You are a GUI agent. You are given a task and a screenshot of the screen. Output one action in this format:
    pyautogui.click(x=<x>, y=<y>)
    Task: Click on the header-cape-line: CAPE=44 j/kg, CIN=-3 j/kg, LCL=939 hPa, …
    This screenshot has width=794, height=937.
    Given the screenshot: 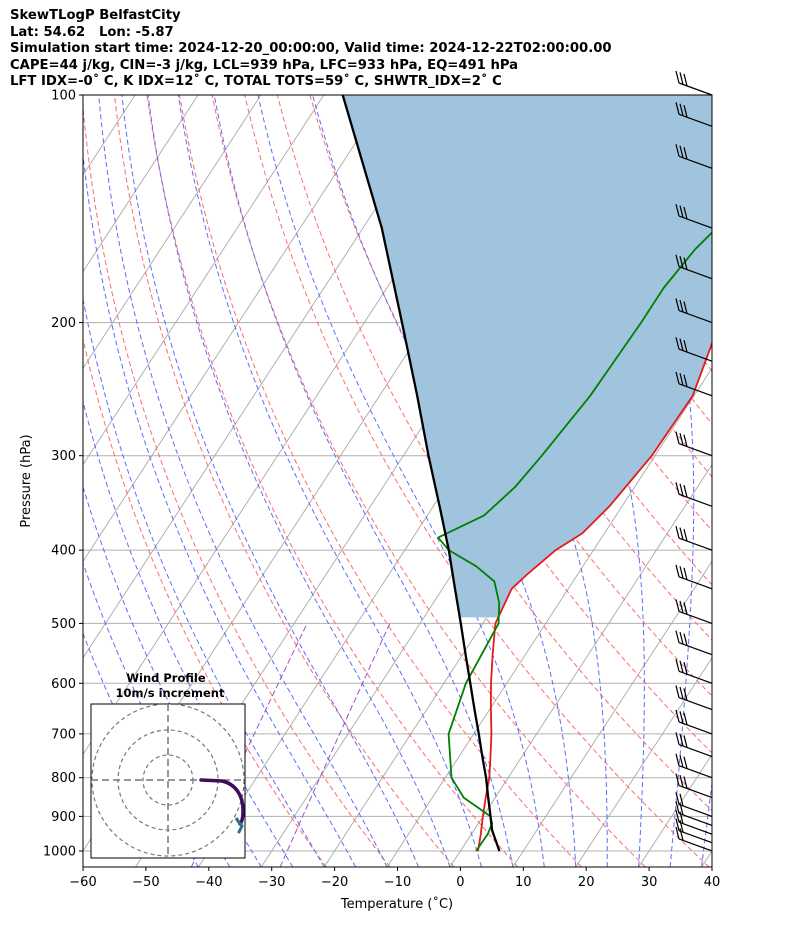 What is the action you would take?
    pyautogui.click(x=264, y=65)
    